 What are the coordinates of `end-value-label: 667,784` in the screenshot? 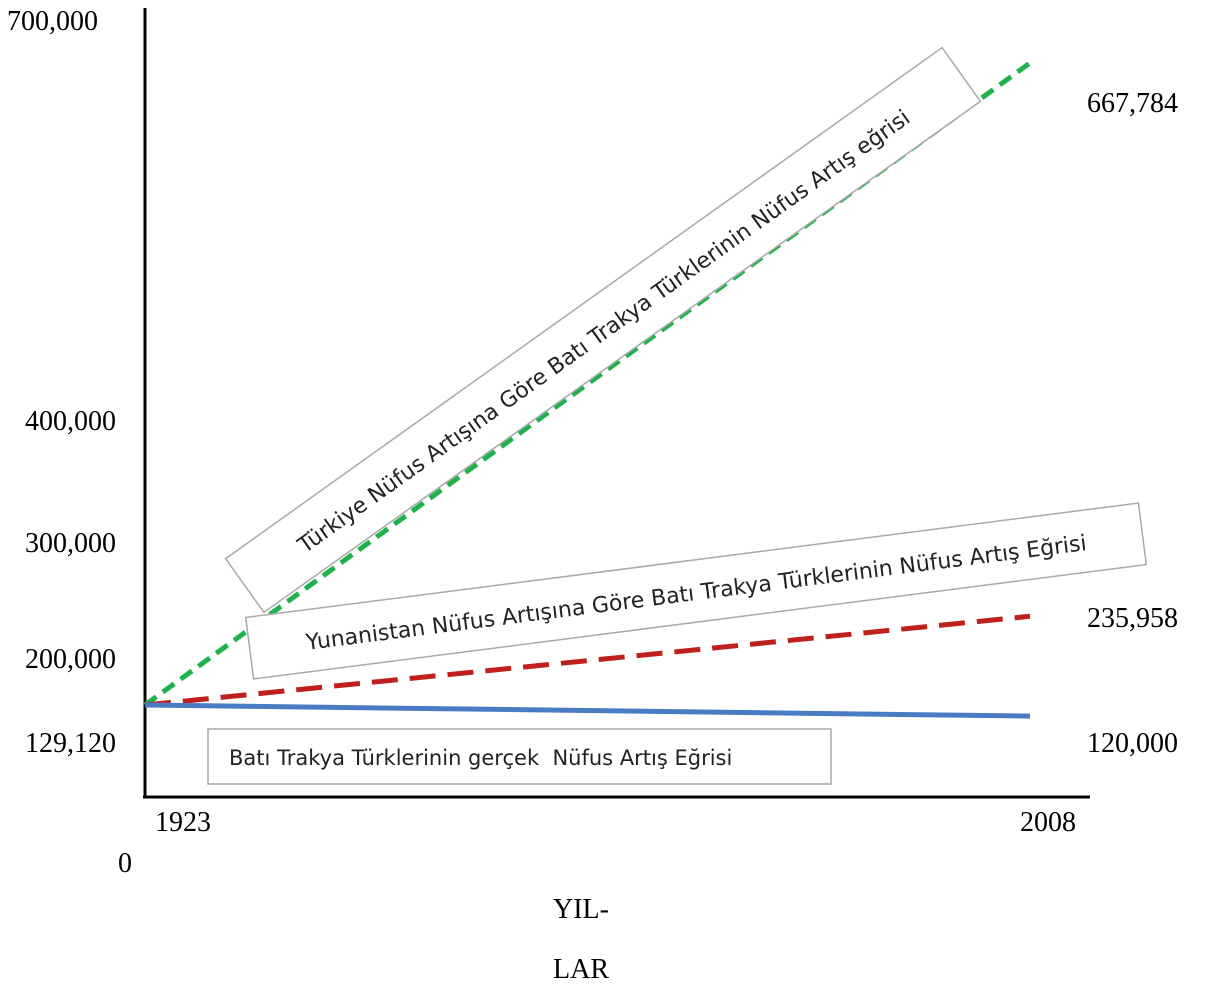 It's located at (1132, 103).